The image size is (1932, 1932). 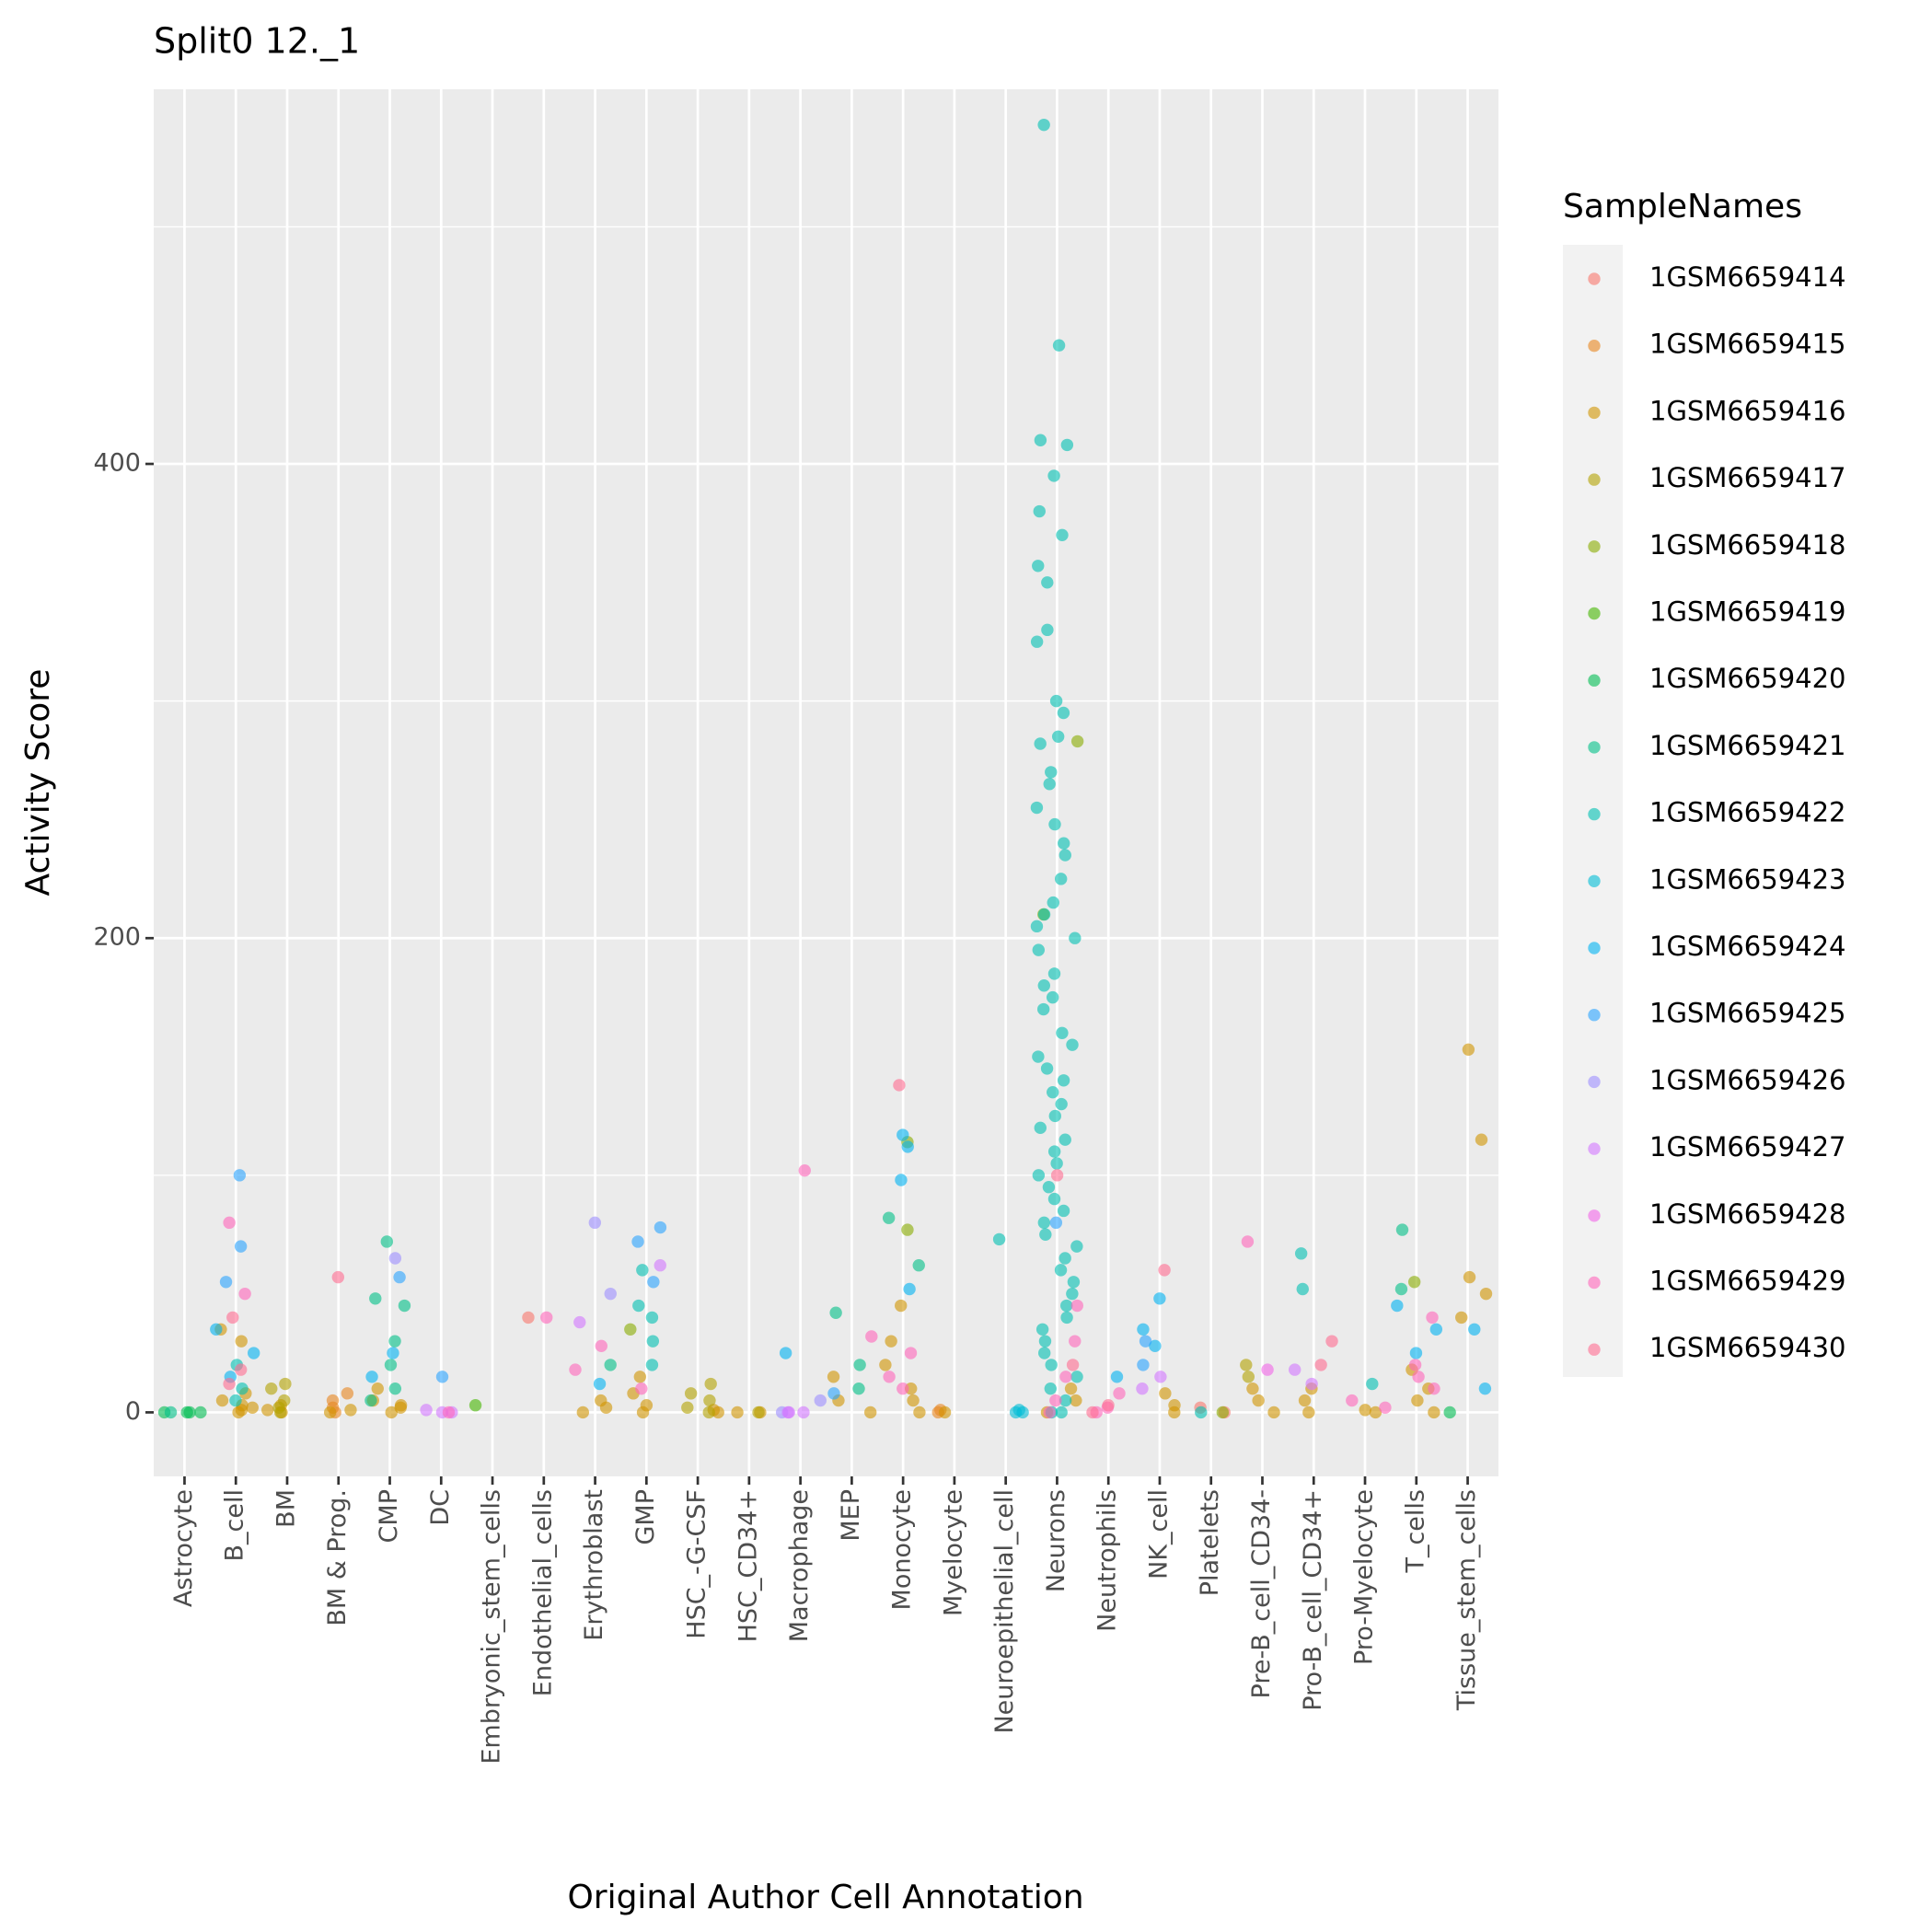 I want to click on x-tick-label: Neutrophils, so click(x=1107, y=1561).